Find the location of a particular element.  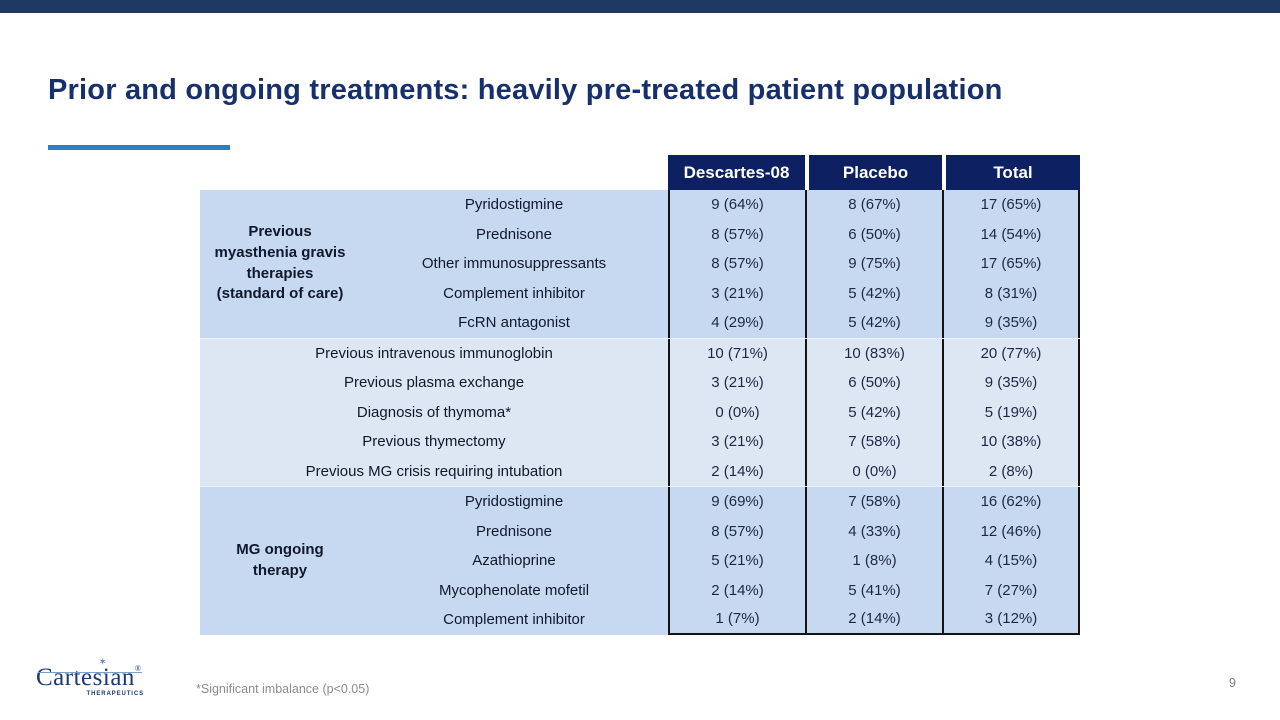

logo-subtitle: THERAPEUTICS is located at coordinates (115, 694).